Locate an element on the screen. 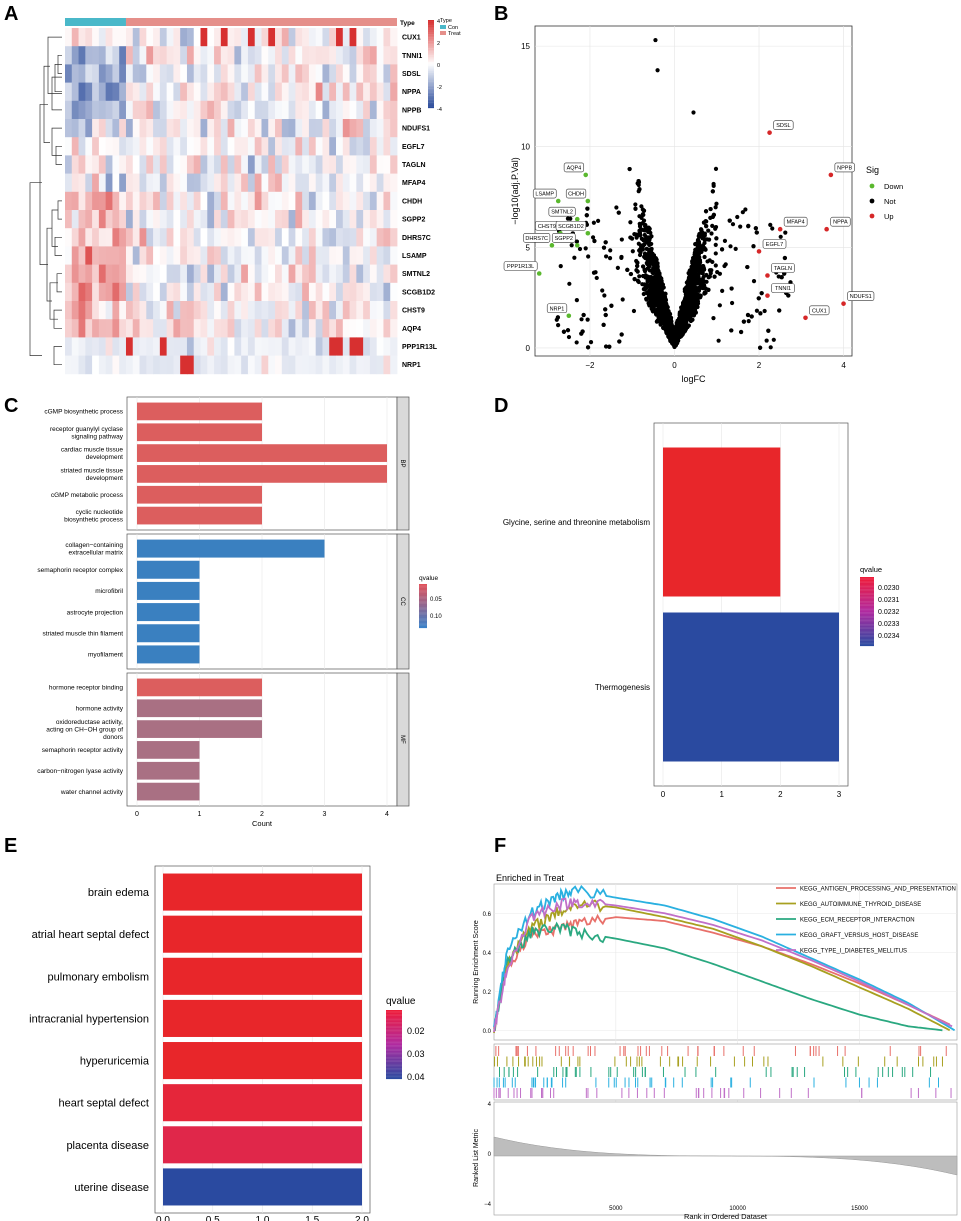 Image resolution: width=961 pixels, height=1221 pixels. bar-label: myofilament is located at coordinates (105, 655).